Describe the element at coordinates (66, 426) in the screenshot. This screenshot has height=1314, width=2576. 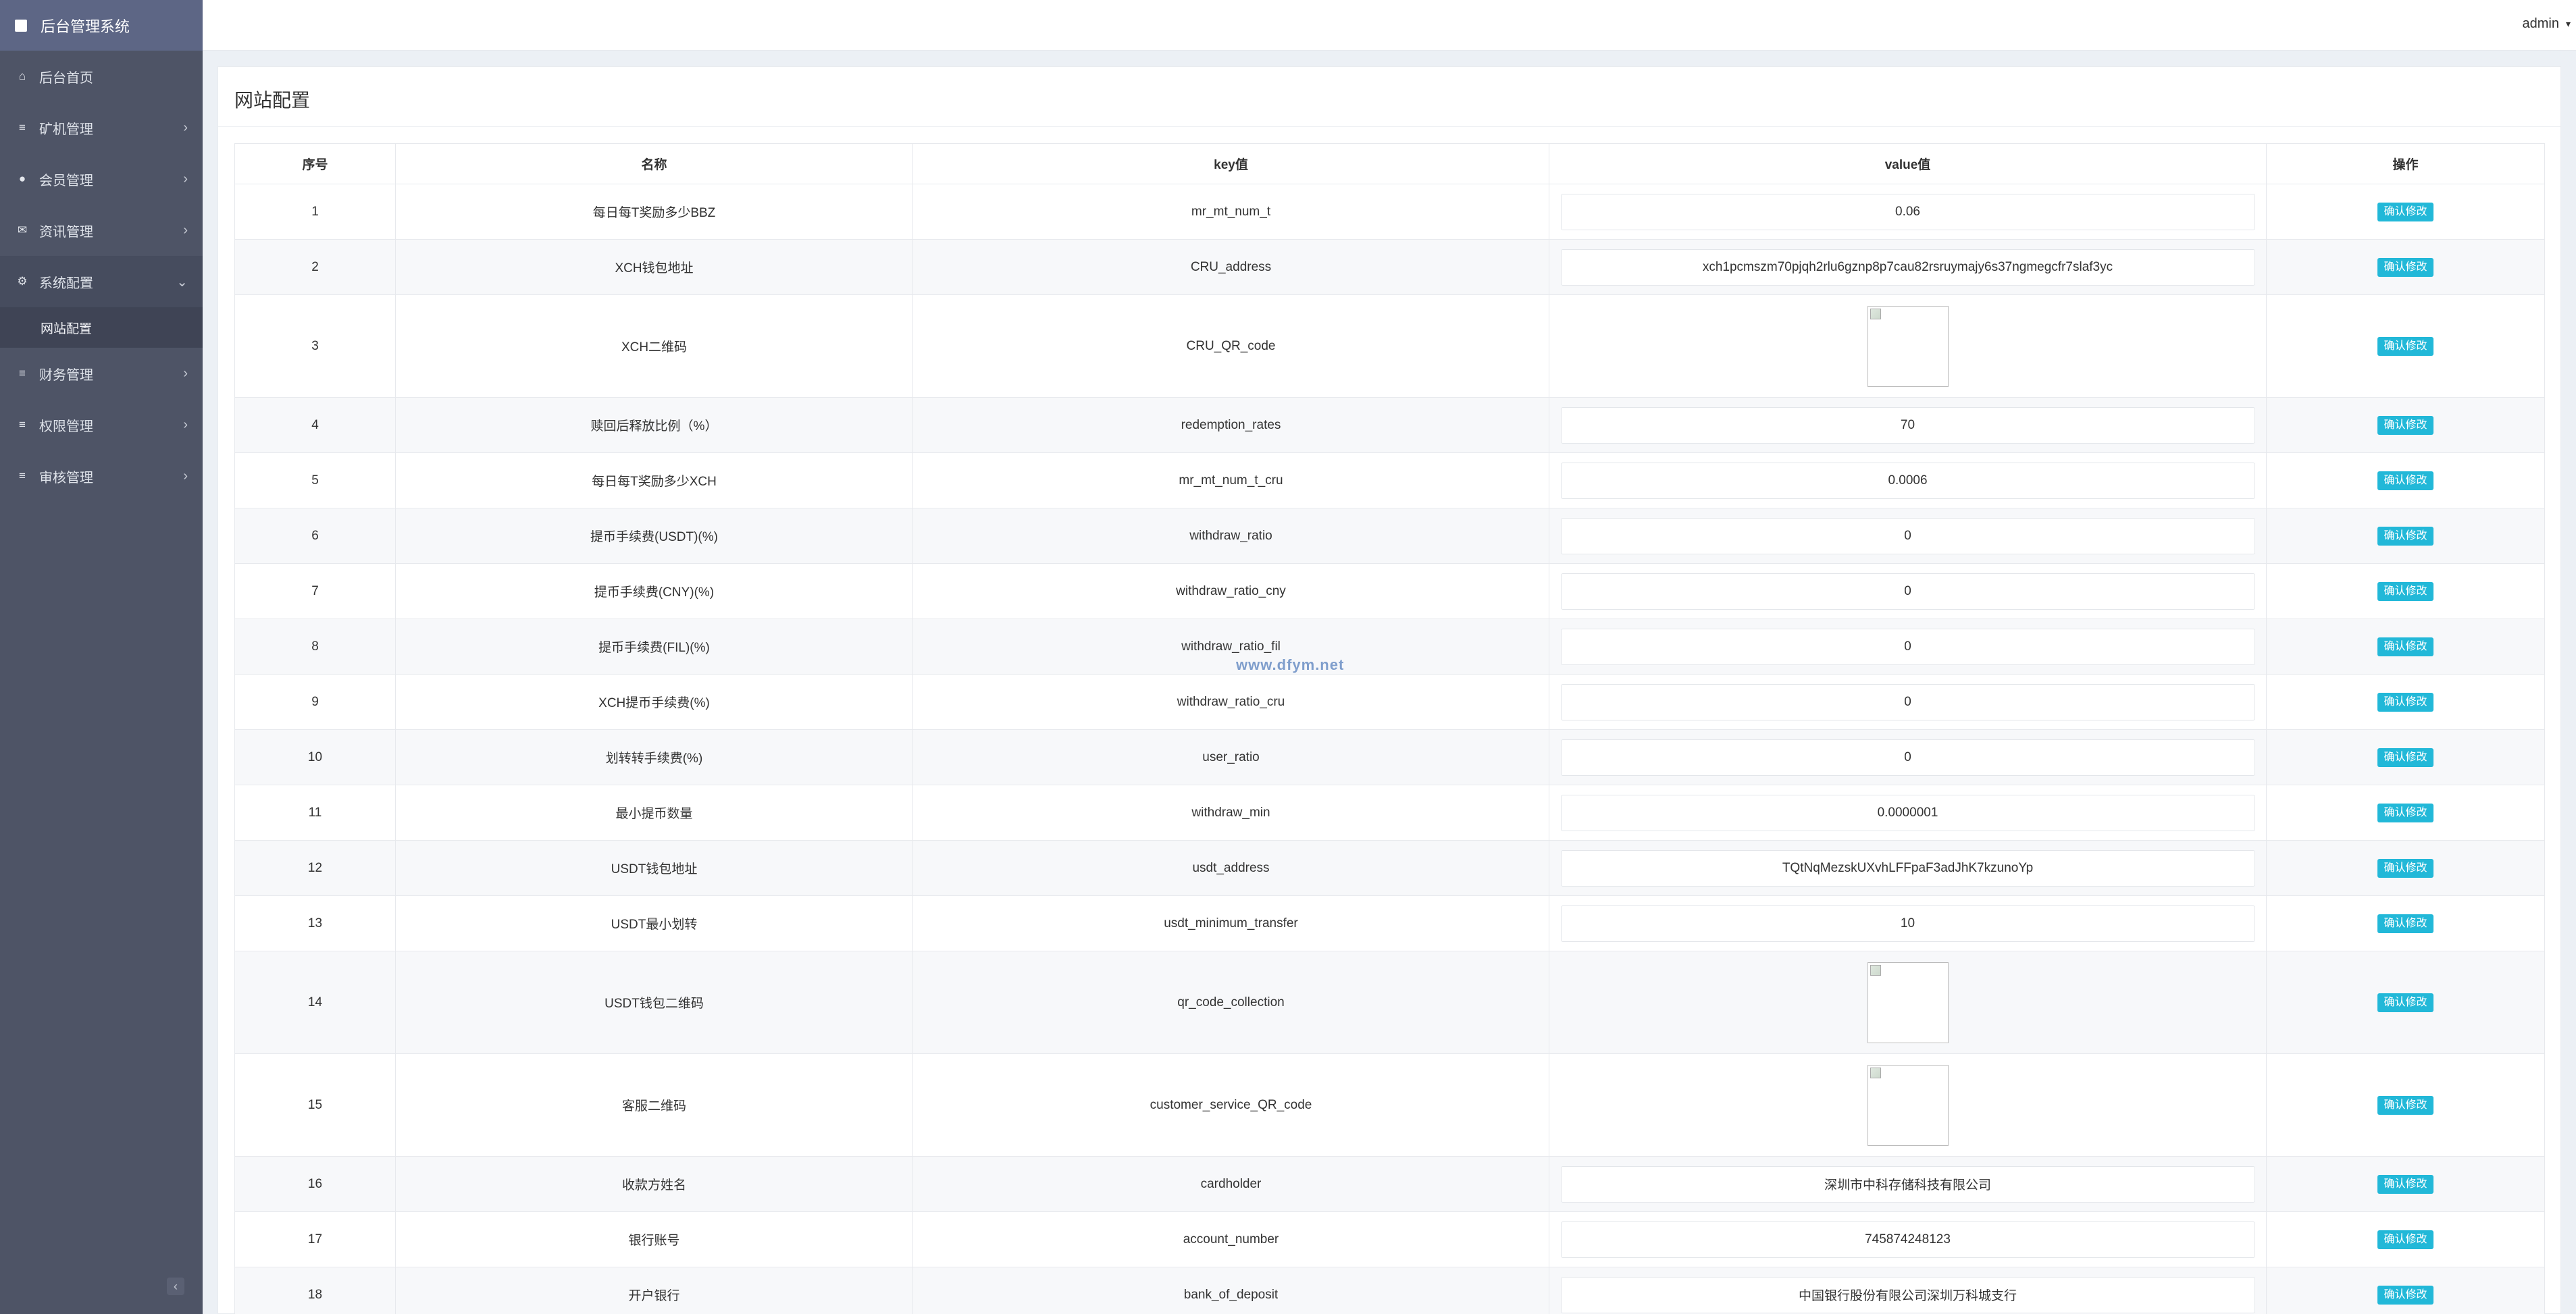
I see `sidebar-item-label: 权限管理` at that location.